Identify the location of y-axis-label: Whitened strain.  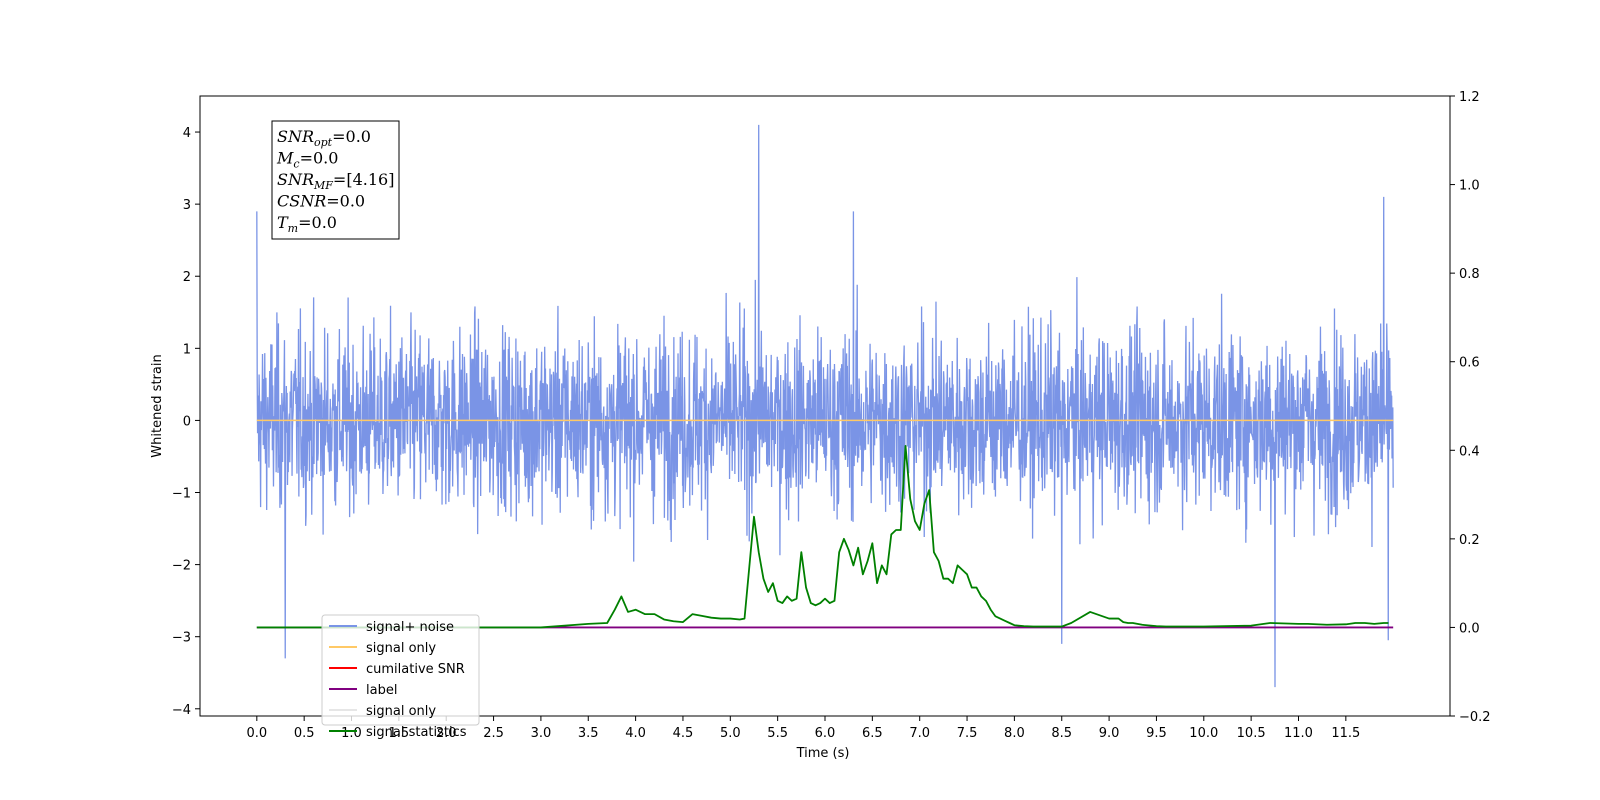
(157, 405).